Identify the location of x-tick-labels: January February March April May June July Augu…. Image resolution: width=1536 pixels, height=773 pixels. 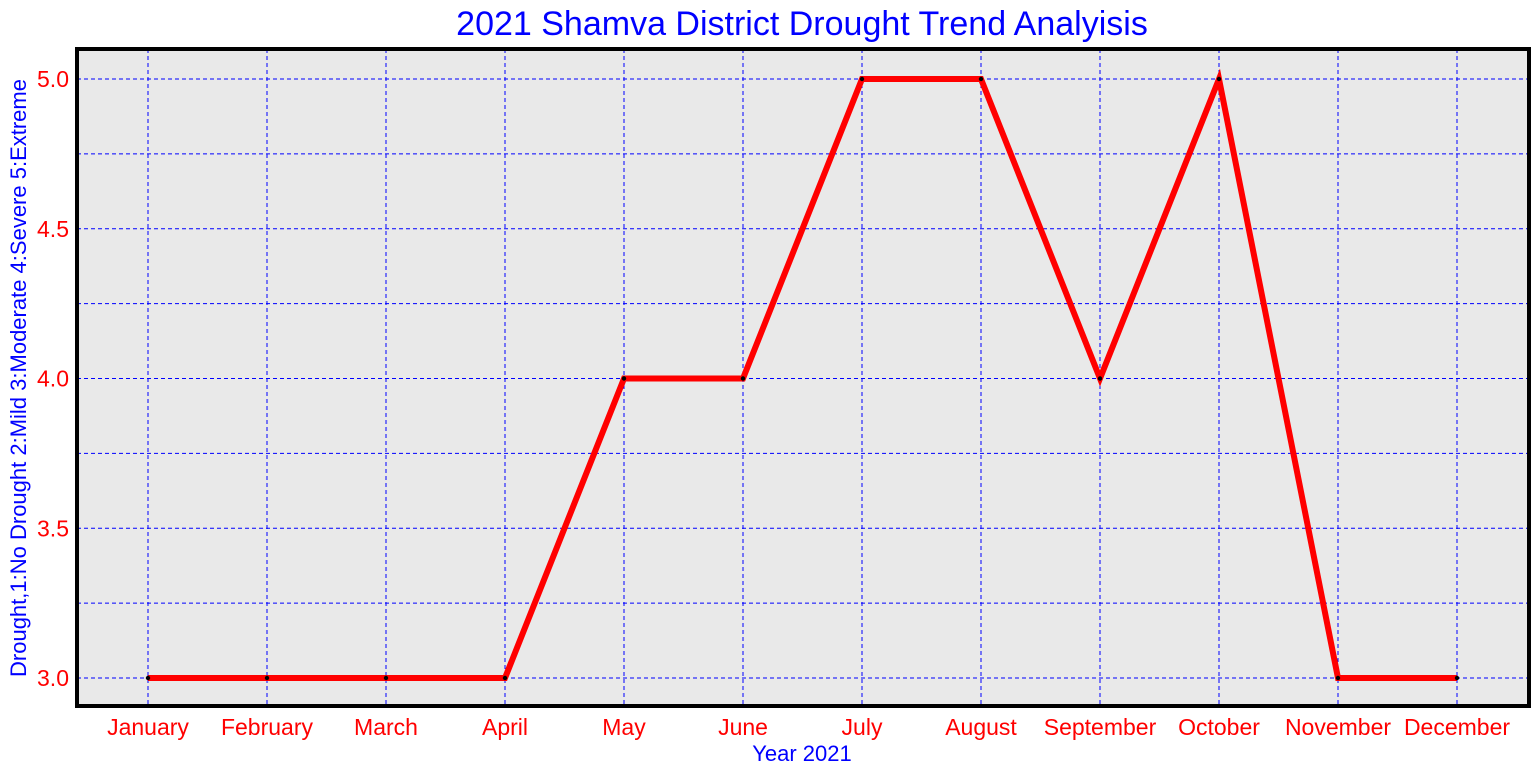
(808, 727).